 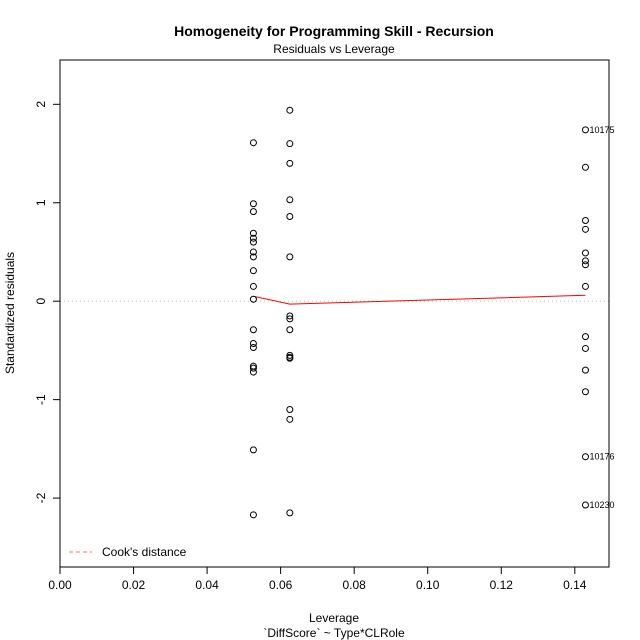 I want to click on x-tick-label: 0.02, so click(x=134, y=585).